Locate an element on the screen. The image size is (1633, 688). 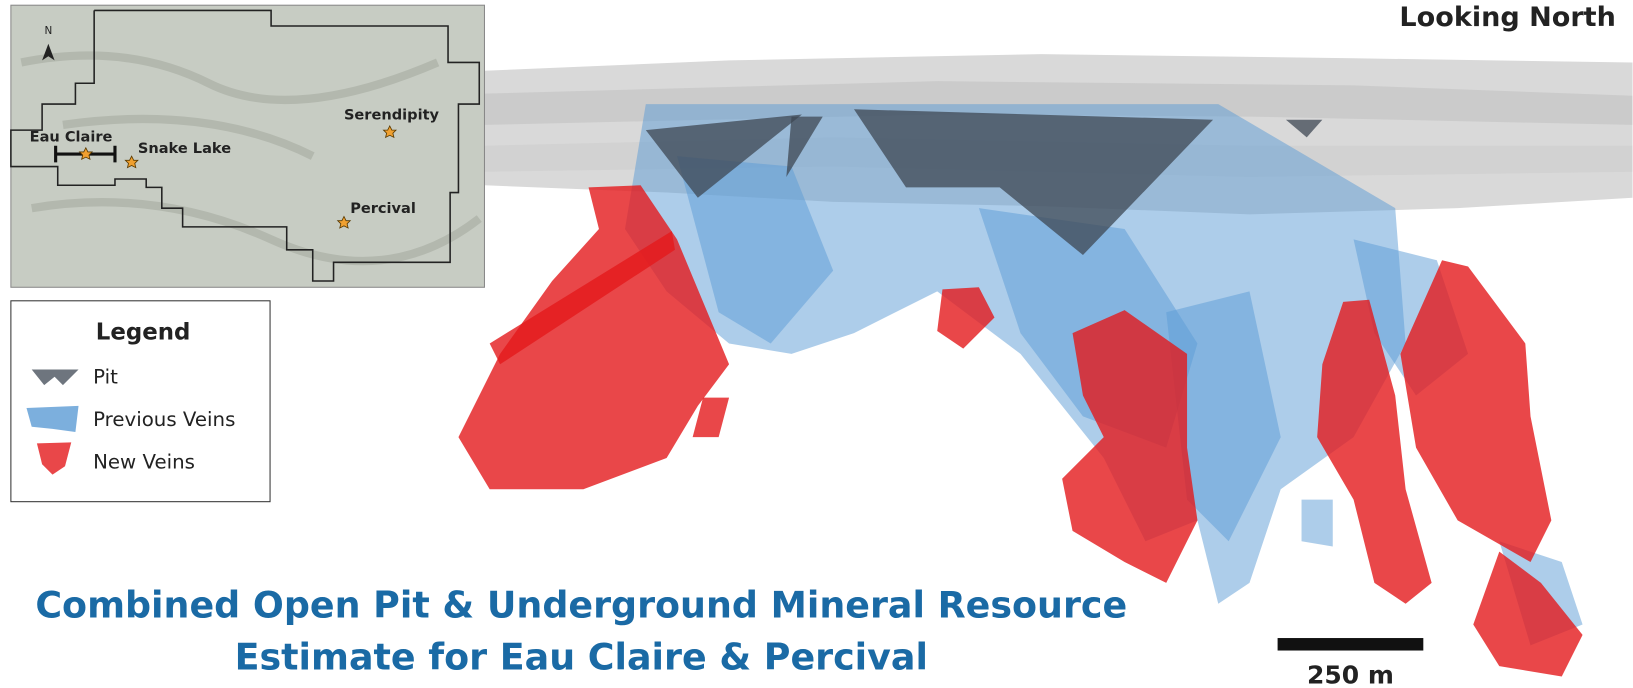
map-texture is located at coordinates (251, 158).